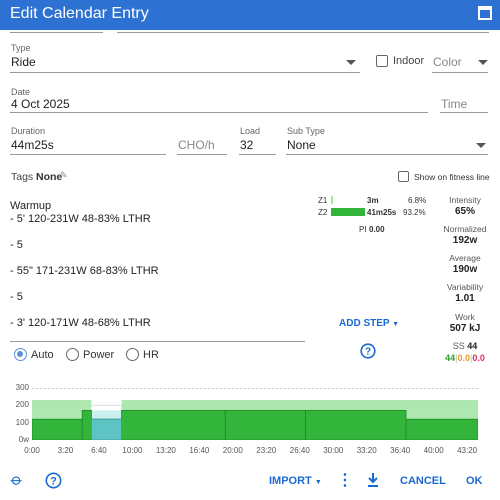  What do you see at coordinates (266, 450) in the screenshot?
I see `x-tick-label: 23:20` at bounding box center [266, 450].